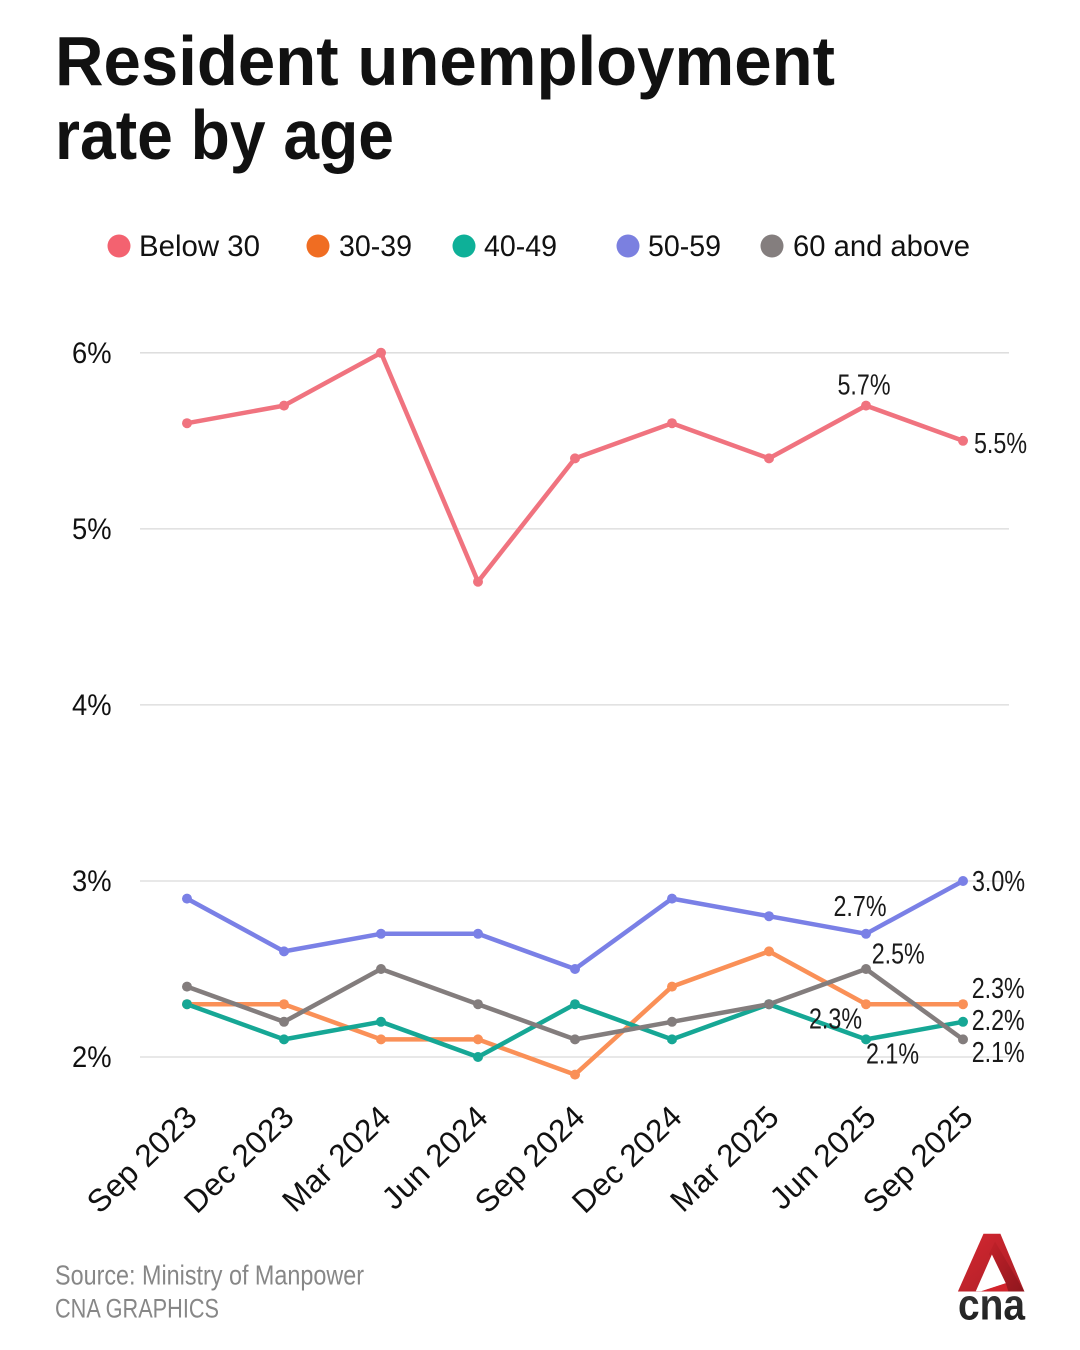 The image size is (1080, 1350). What do you see at coordinates (1000, 444) in the screenshot?
I see `svg-text: 5.5%` at bounding box center [1000, 444].